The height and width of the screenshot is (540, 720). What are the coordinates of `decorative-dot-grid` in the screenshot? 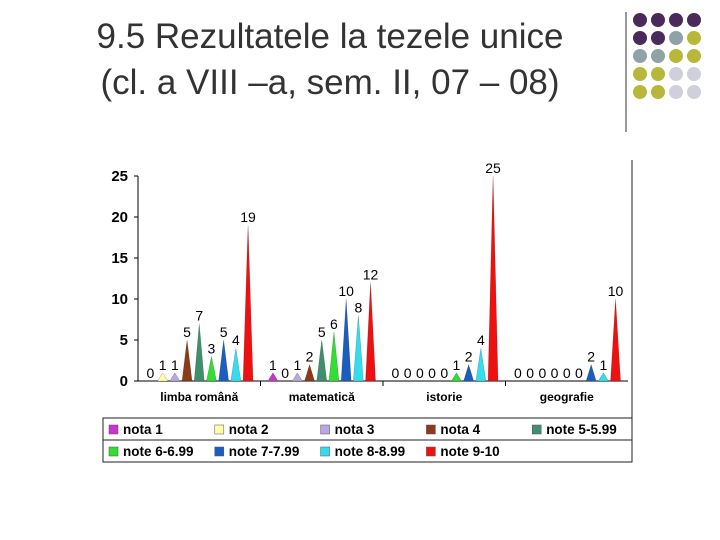 It's located at (663, 72).